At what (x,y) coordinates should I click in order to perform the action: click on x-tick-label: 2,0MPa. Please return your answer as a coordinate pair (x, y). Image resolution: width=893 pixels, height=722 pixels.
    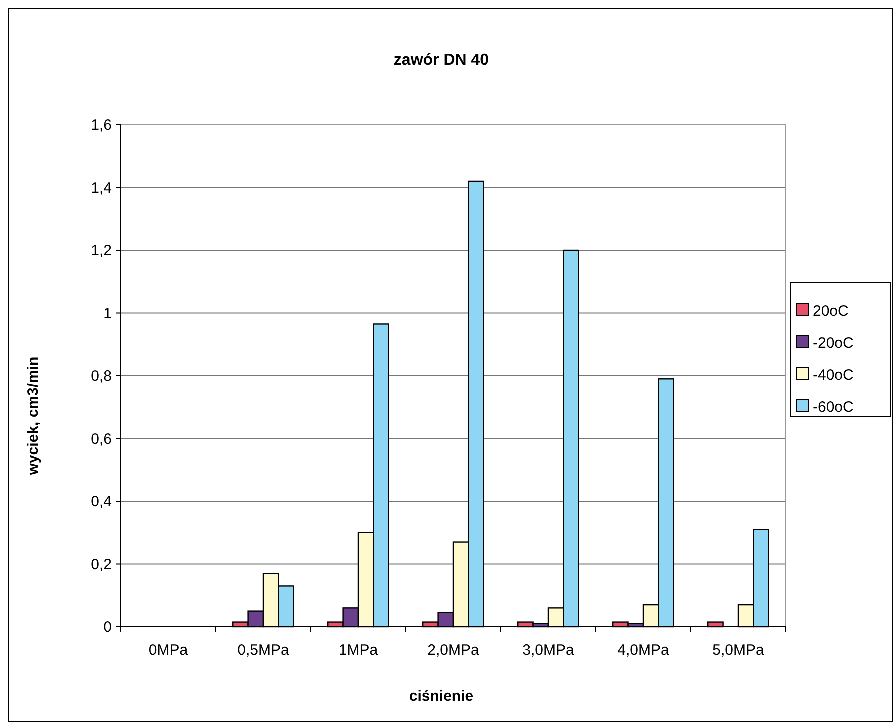
    Looking at the image, I should click on (454, 650).